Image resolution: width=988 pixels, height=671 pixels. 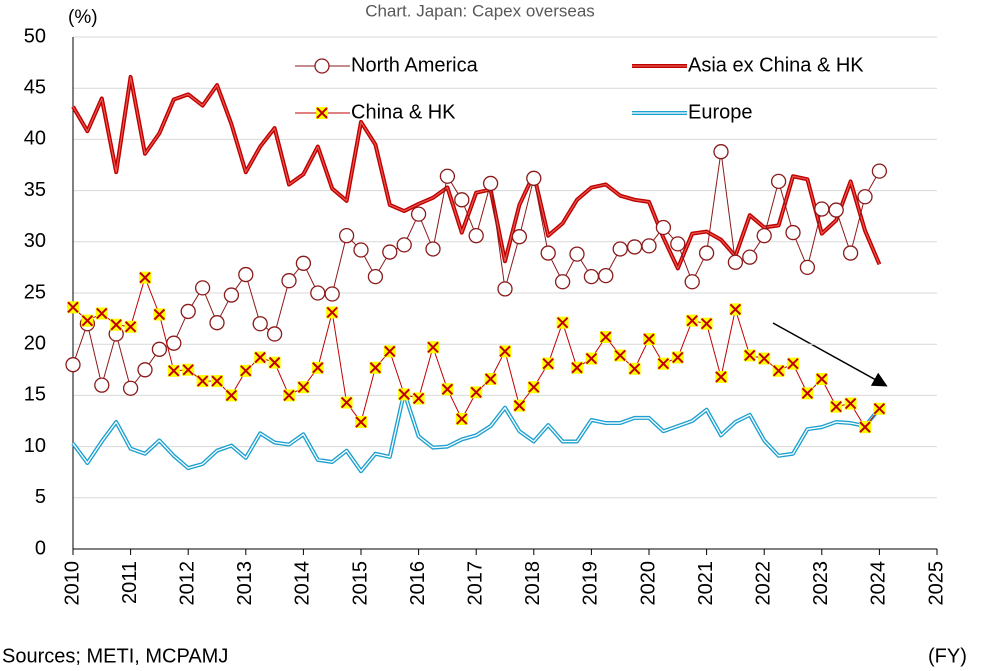 What do you see at coordinates (40, 548) in the screenshot?
I see `y-tick-label: 0` at bounding box center [40, 548].